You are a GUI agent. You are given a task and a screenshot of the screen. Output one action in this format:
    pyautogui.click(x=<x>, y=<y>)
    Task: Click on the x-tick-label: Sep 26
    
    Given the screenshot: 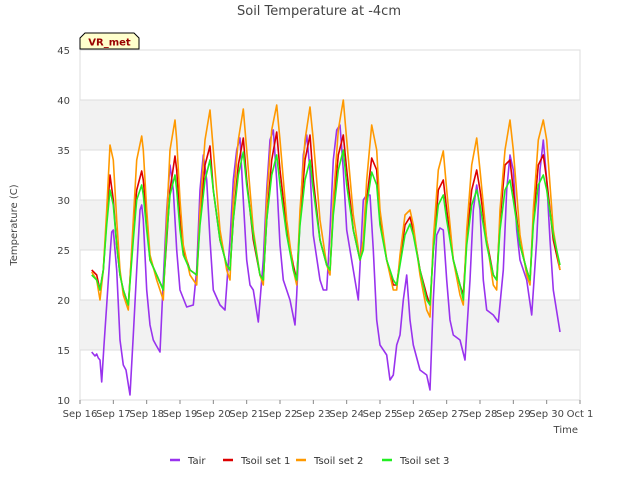 What is the action you would take?
    pyautogui.click(x=413, y=414)
    